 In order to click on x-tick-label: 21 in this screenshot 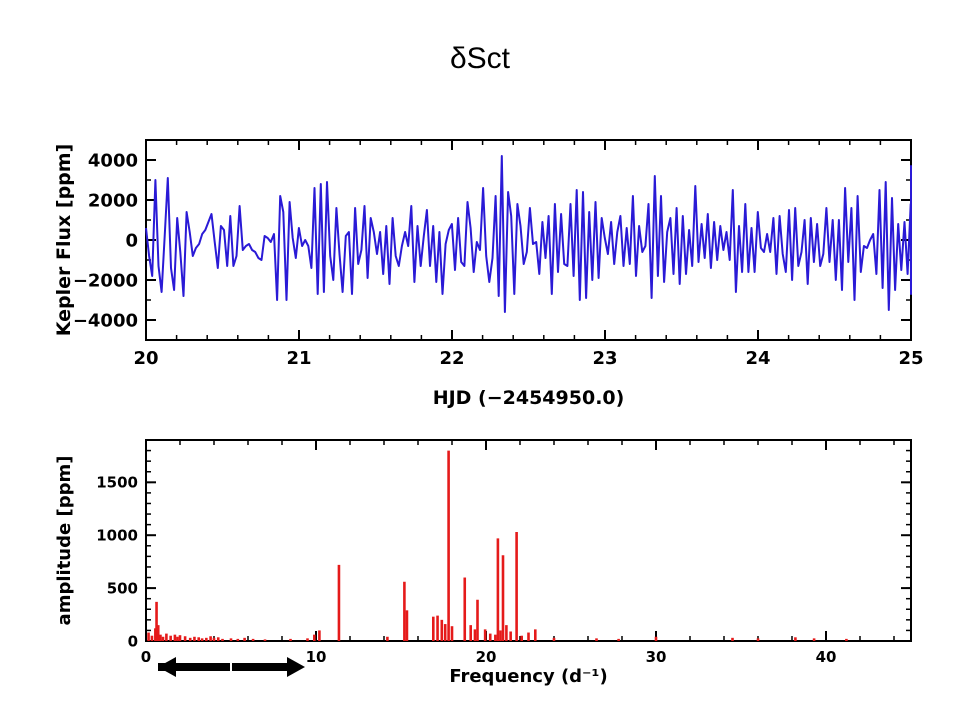, I will do `click(298, 358)`.